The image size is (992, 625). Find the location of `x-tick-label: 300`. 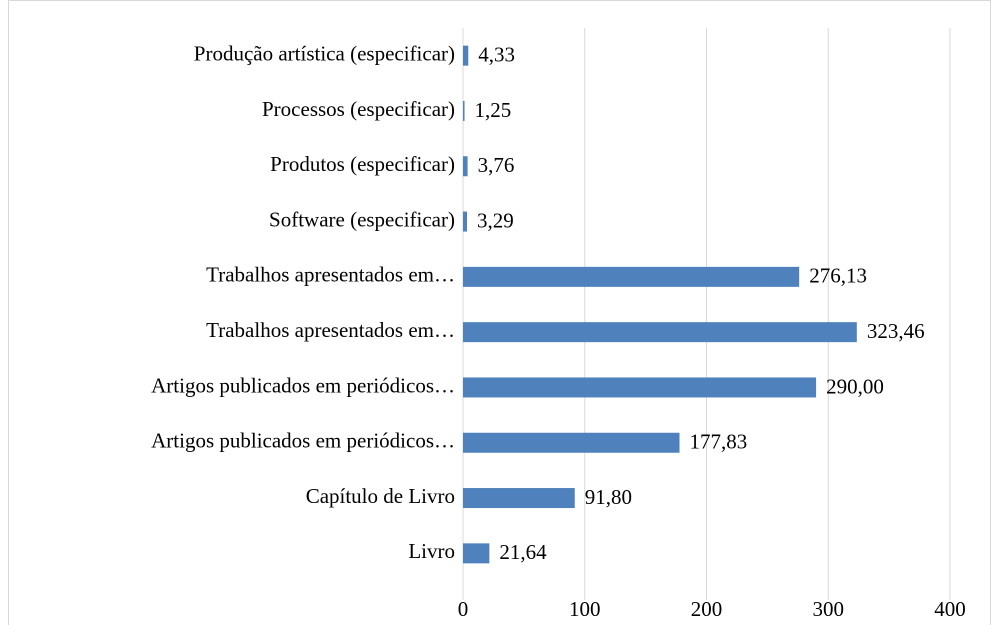

x-tick-label: 300 is located at coordinates (829, 609).